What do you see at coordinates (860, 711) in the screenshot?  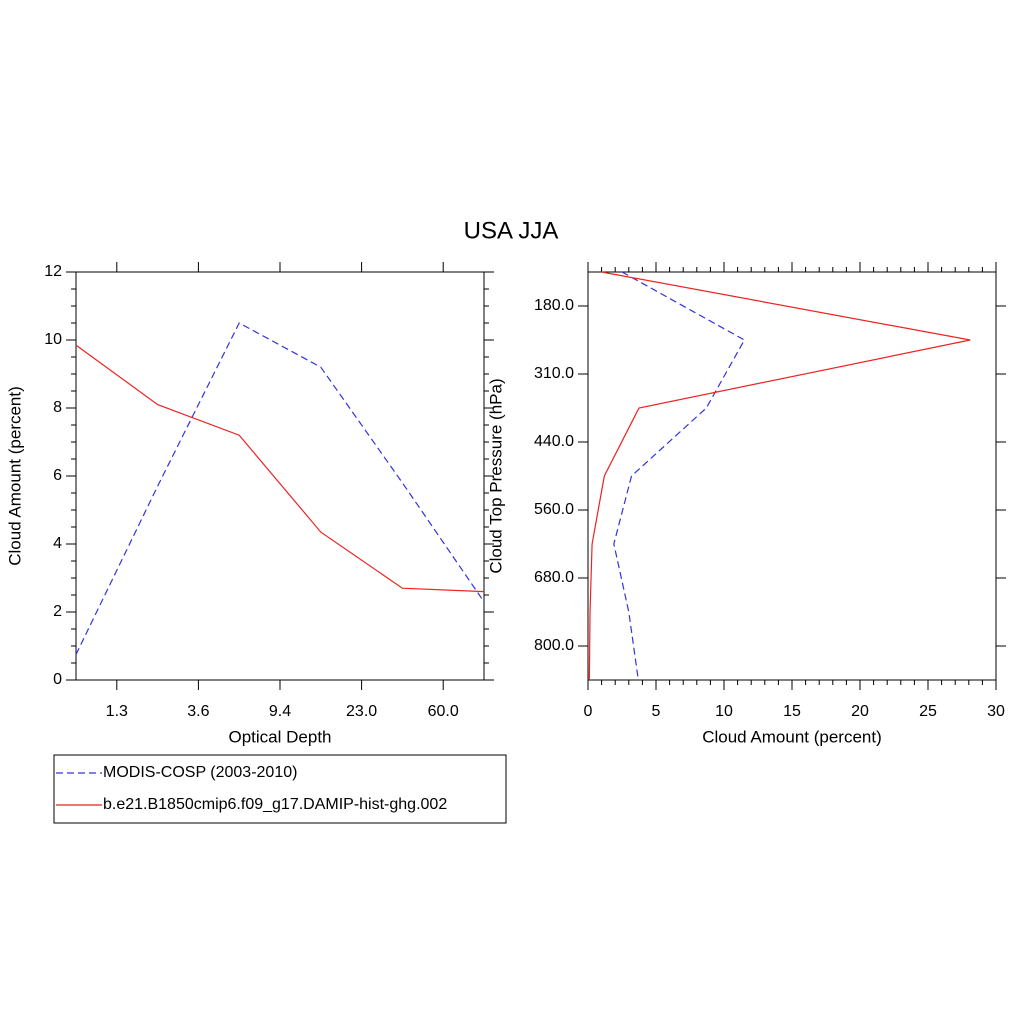 I see `x-tick-label: 20` at bounding box center [860, 711].